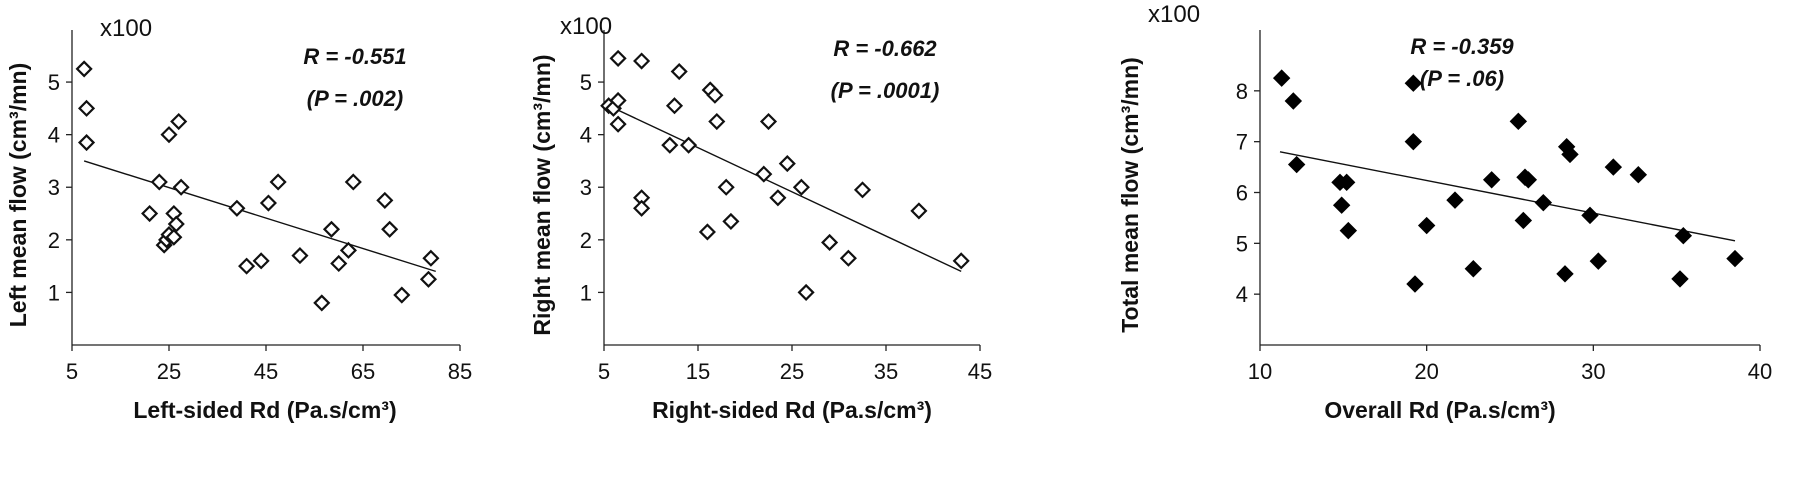 This screenshot has height=491, width=1800. Describe the element at coordinates (460, 371) in the screenshot. I see `x-tick-label: 85` at that location.